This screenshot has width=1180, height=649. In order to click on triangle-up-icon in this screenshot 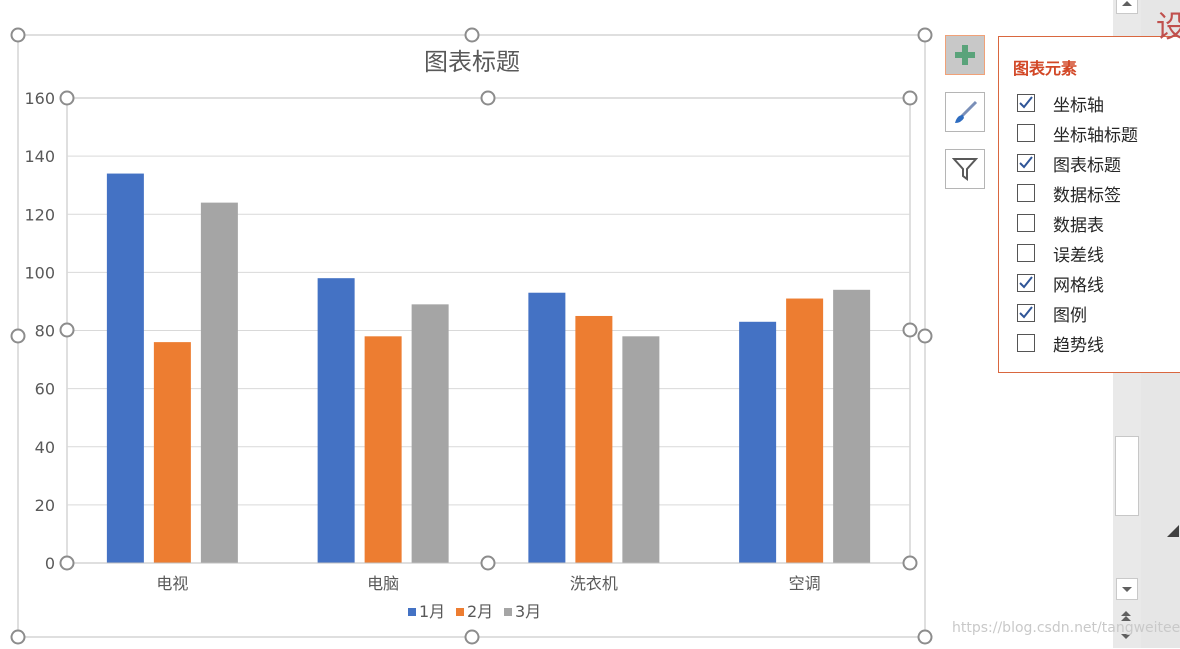, I will do `click(1127, 3)`.